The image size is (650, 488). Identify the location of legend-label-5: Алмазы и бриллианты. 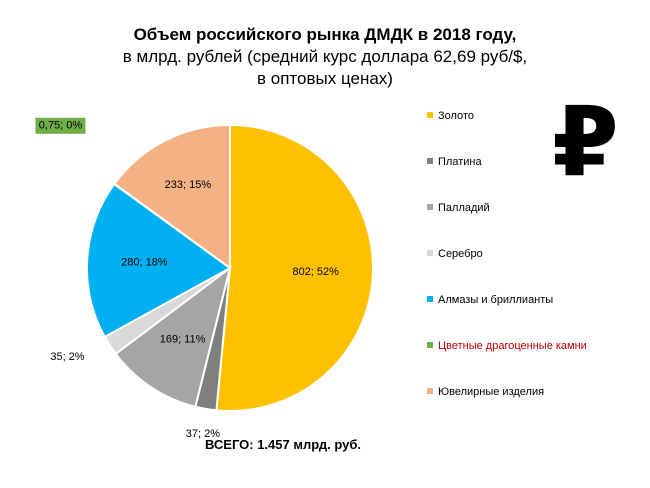
(496, 300).